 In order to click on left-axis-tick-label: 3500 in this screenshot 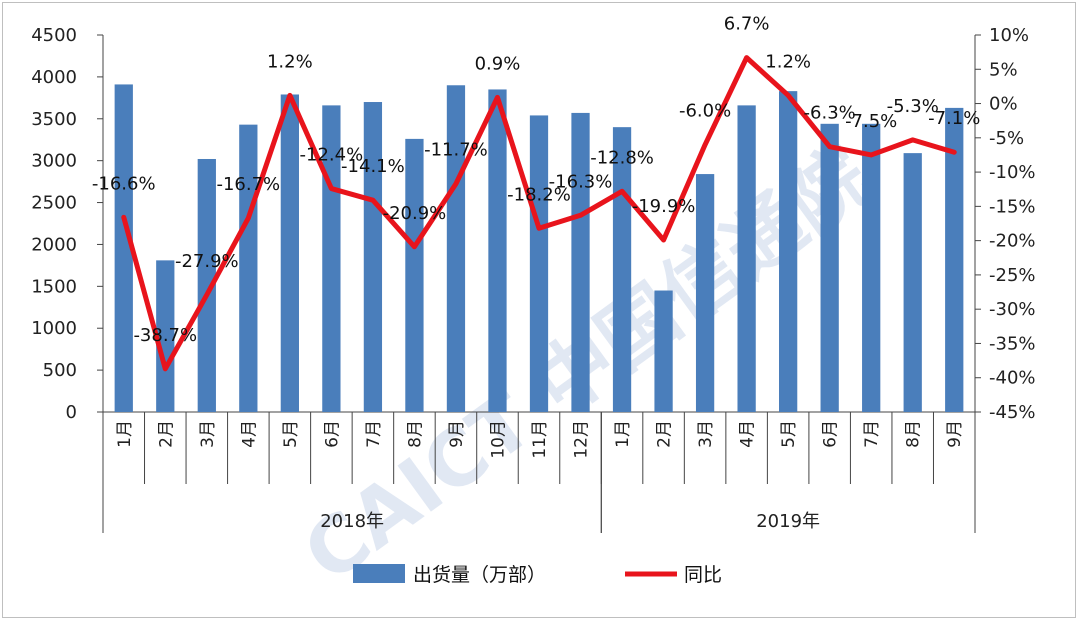, I will do `click(54, 119)`.